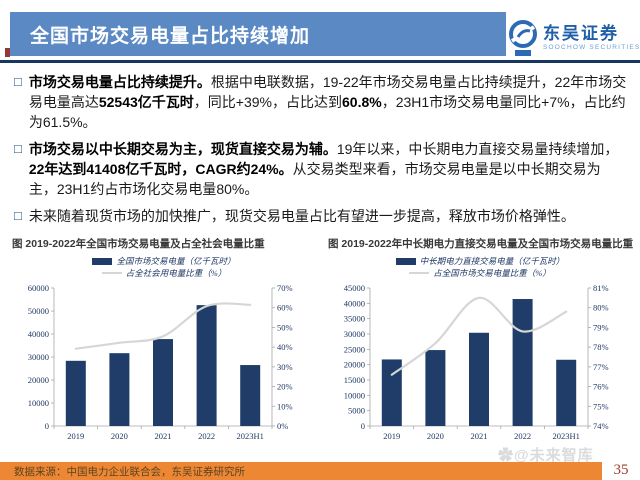  Describe the element at coordinates (285, 406) in the screenshot. I see `y-axis-right-label: 10%` at that location.